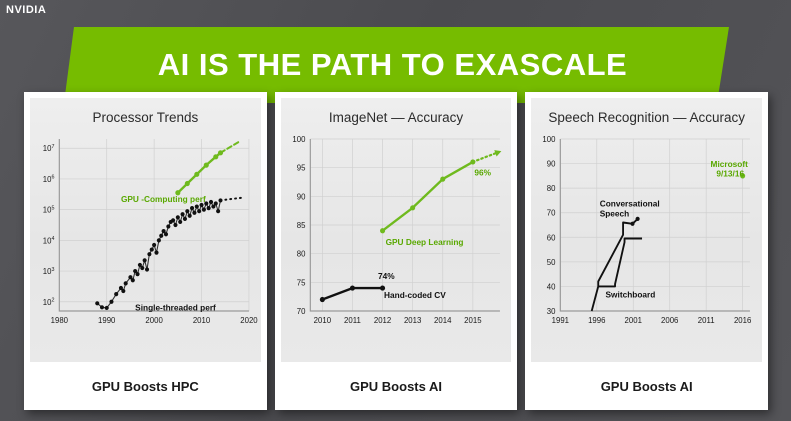  Describe the element at coordinates (300, 225) in the screenshot. I see `y-tick-label: 85` at that location.